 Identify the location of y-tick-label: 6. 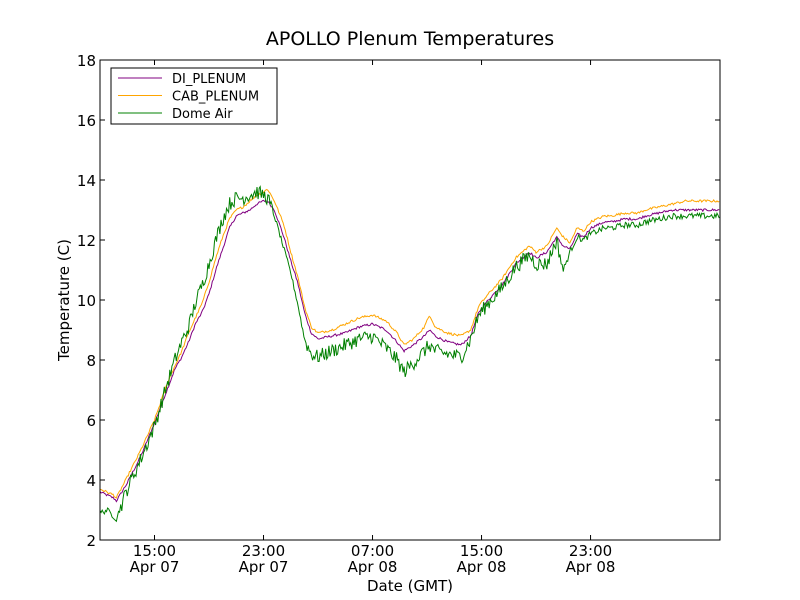
(91, 421).